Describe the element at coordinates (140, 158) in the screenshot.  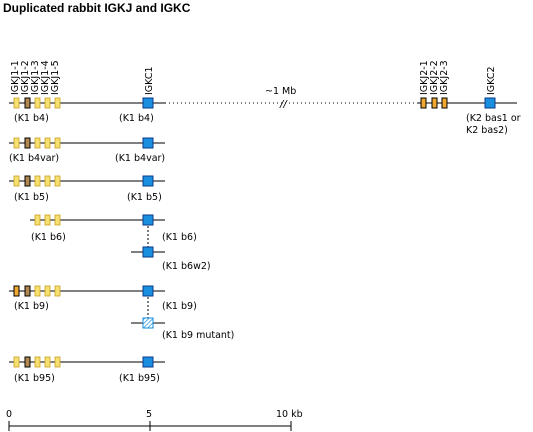
I see `c-gene-label: (K1 b4var)` at that location.